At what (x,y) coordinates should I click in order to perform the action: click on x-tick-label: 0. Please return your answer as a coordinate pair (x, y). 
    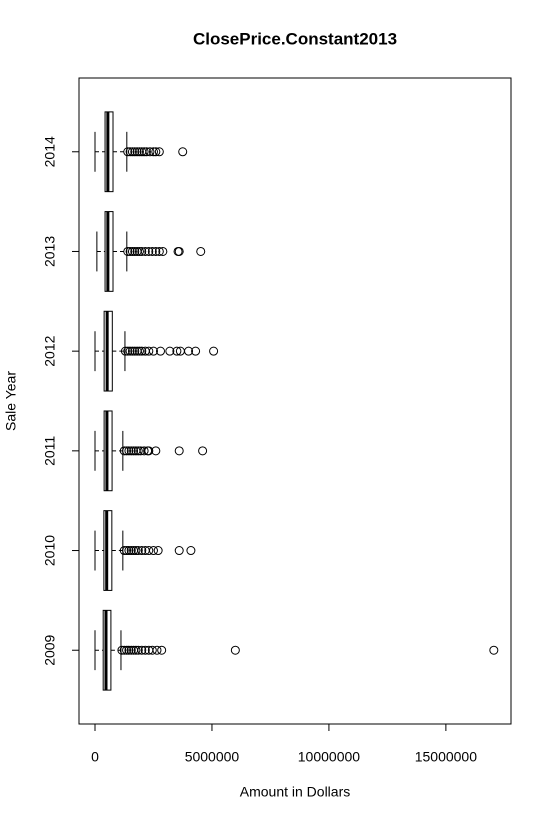
    Looking at the image, I should click on (95, 757).